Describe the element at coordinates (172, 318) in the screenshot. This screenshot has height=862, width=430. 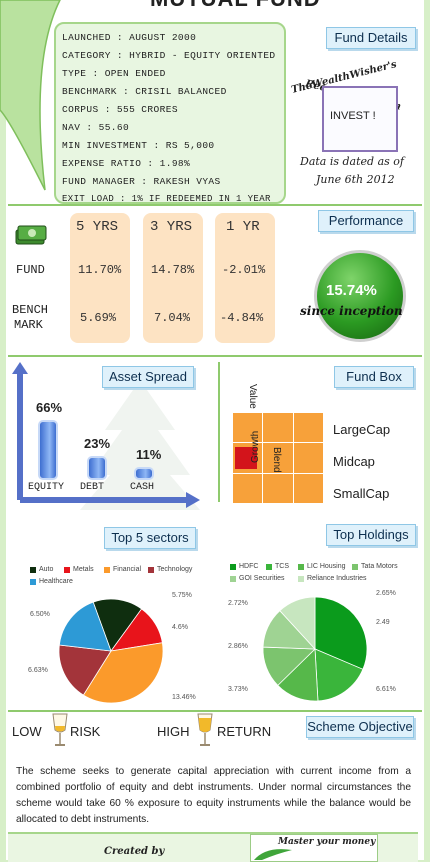
I see `bench-3yrs: 7.04%` at that location.